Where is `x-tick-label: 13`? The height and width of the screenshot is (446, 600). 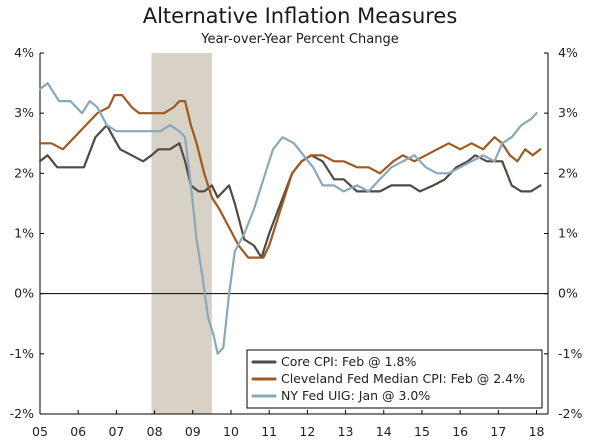
x-tick-label: 13 is located at coordinates (346, 431).